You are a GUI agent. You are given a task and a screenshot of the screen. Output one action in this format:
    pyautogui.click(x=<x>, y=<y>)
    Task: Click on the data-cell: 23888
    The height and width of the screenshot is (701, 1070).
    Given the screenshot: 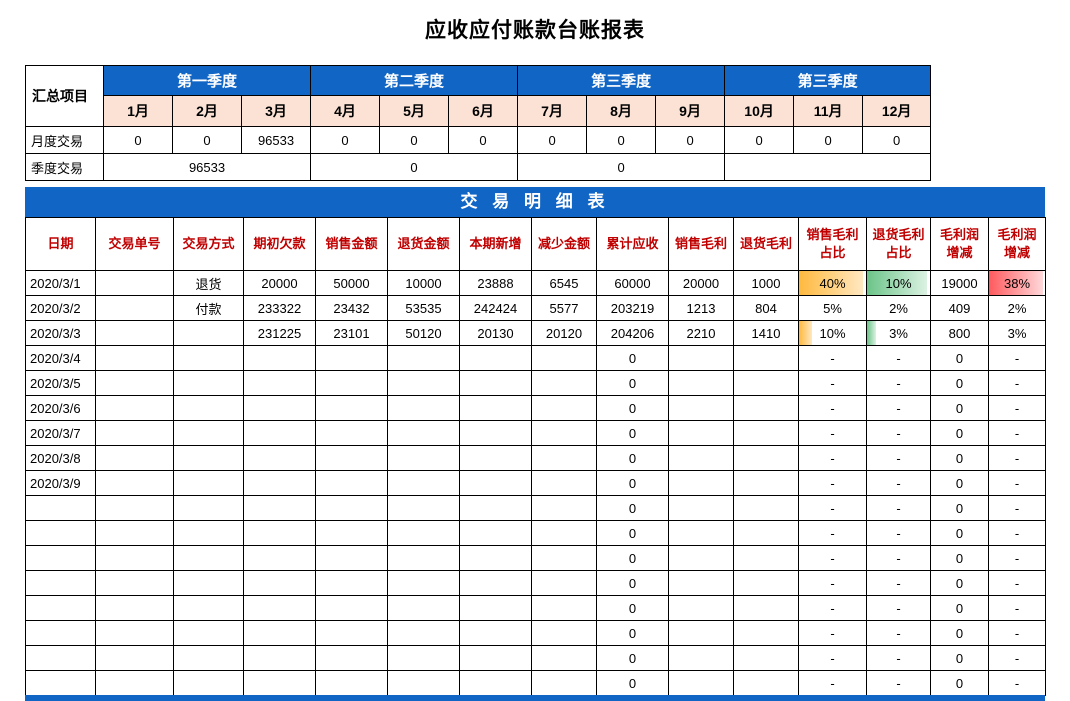 What is the action you would take?
    pyautogui.click(x=495, y=283)
    